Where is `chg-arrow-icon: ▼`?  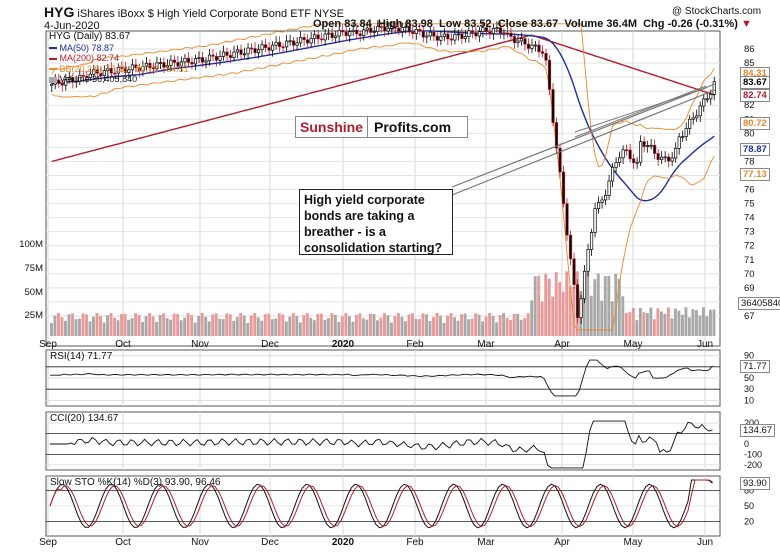
chg-arrow-icon: ▼ is located at coordinates (746, 24).